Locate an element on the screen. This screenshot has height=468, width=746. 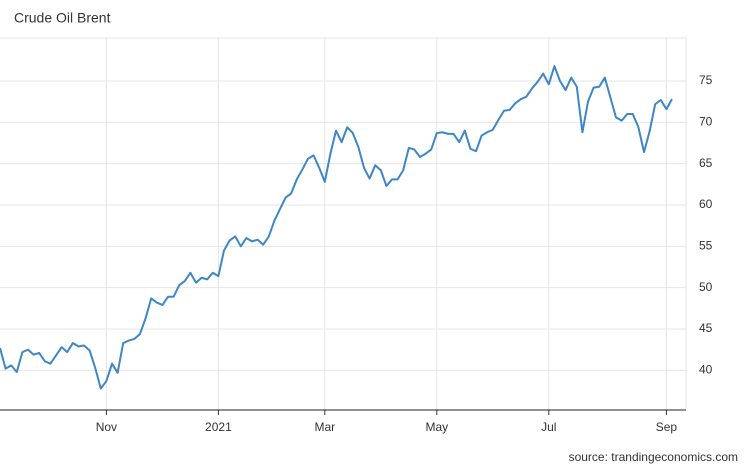
chart-title: Crude Oil Brent is located at coordinates (62, 18).